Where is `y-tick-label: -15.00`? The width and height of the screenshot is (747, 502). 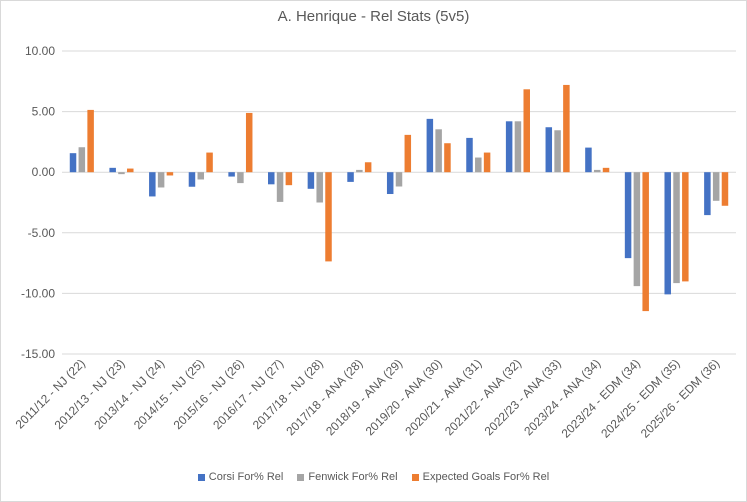
y-tick-label: -15.00 is located at coordinates (38, 354).